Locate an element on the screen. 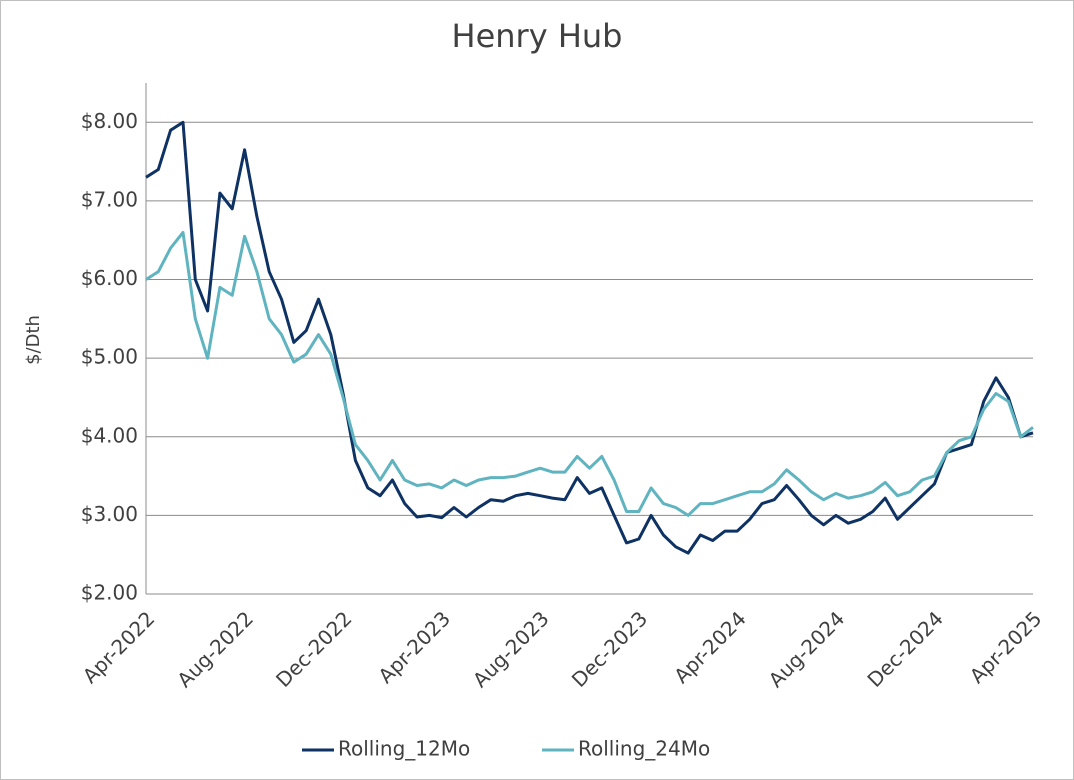  y-axis-label: $/Dth is located at coordinates (33, 340).